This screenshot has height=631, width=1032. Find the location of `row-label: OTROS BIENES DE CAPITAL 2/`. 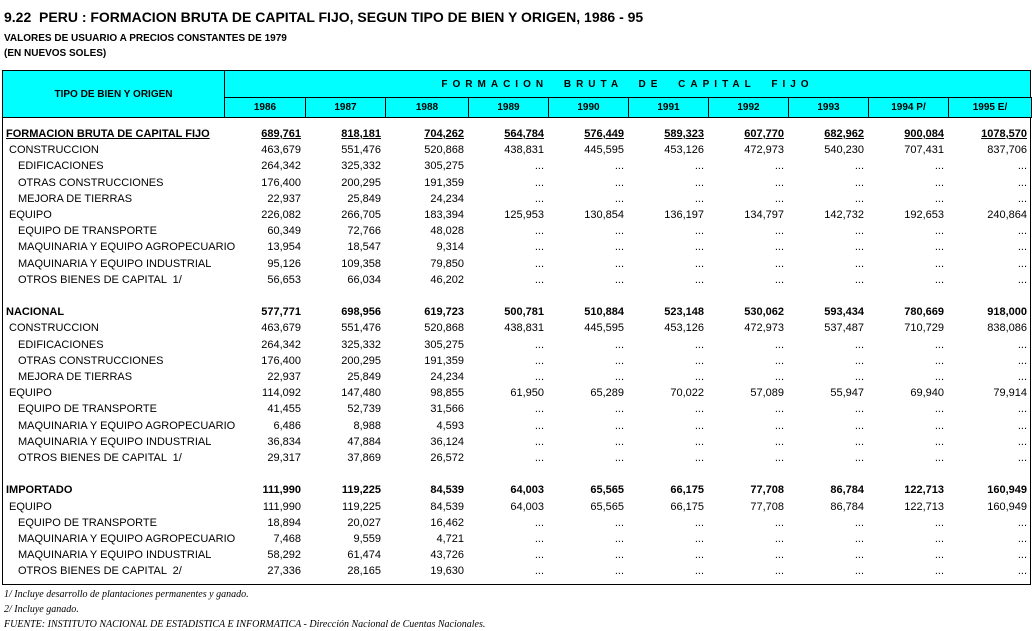

row-label: OTROS BIENES DE CAPITAL 2/ is located at coordinates (100, 571).